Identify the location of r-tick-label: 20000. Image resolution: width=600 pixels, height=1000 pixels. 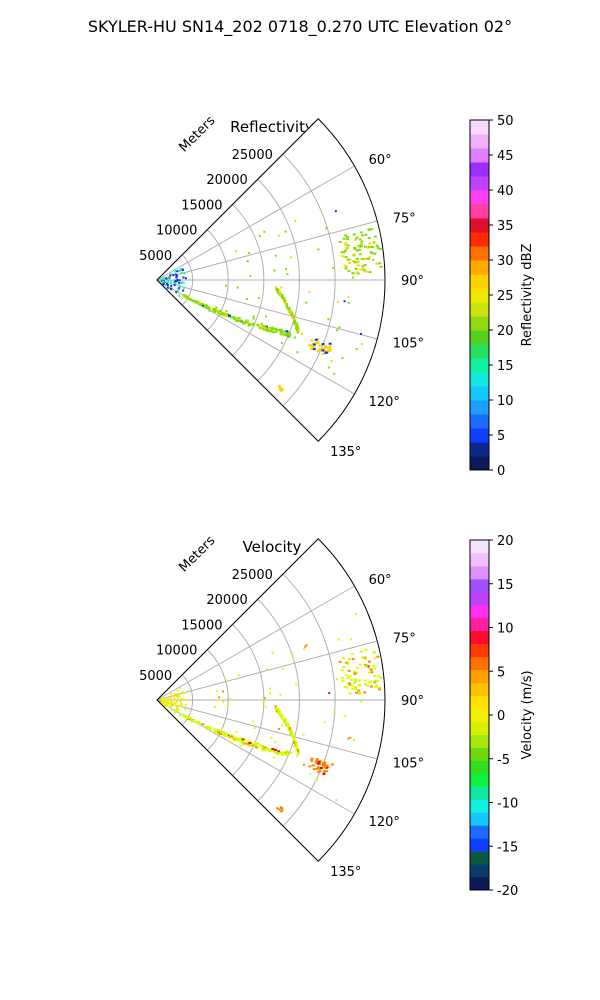
(226, 180).